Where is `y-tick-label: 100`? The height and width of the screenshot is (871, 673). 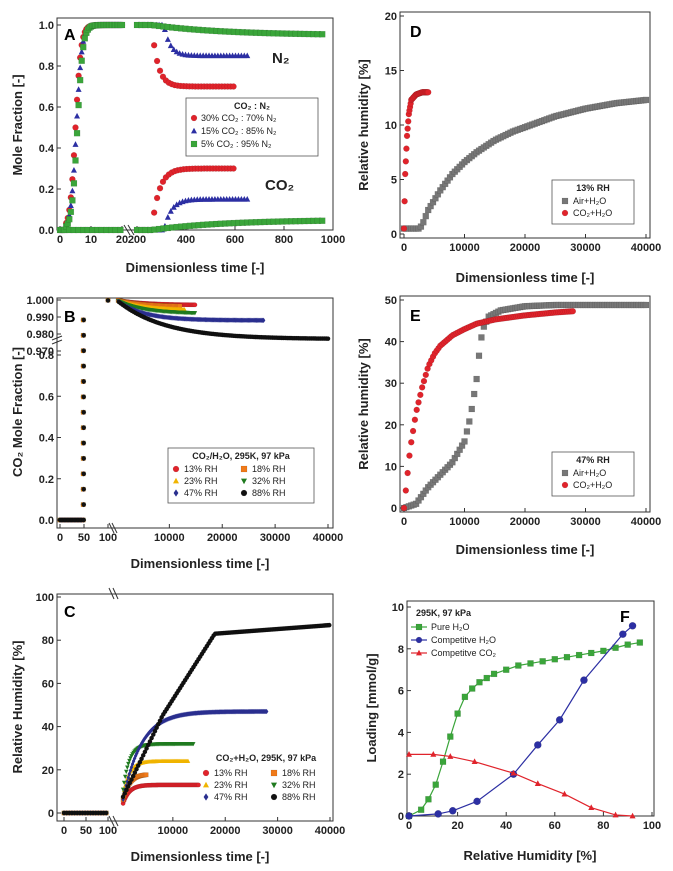 y-tick-label: 100 is located at coordinates (45, 598).